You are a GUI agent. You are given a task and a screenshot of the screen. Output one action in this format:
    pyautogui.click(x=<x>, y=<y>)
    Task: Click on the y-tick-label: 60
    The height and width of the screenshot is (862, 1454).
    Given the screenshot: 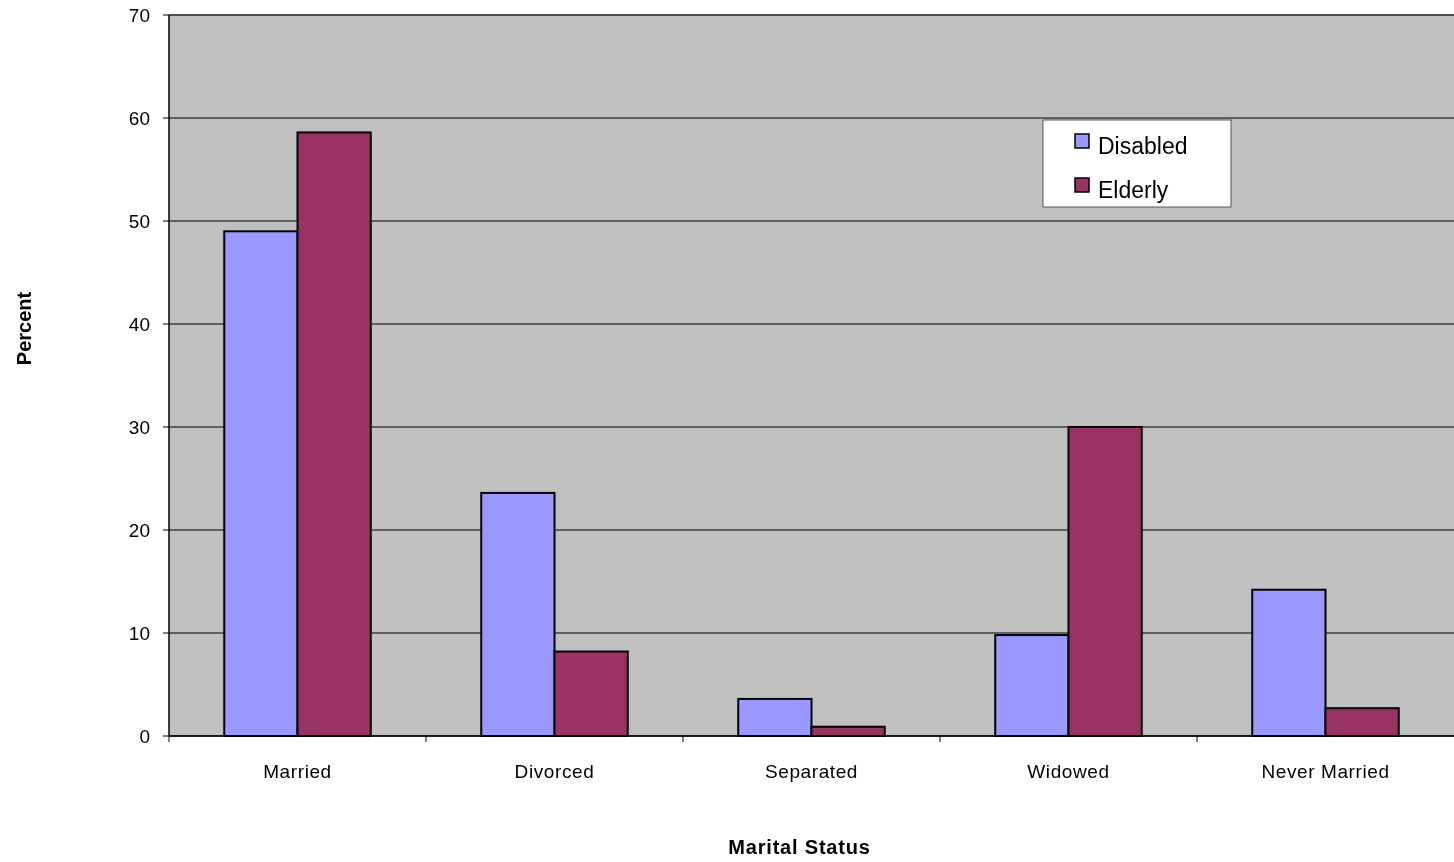 What is the action you would take?
    pyautogui.click(x=139, y=118)
    